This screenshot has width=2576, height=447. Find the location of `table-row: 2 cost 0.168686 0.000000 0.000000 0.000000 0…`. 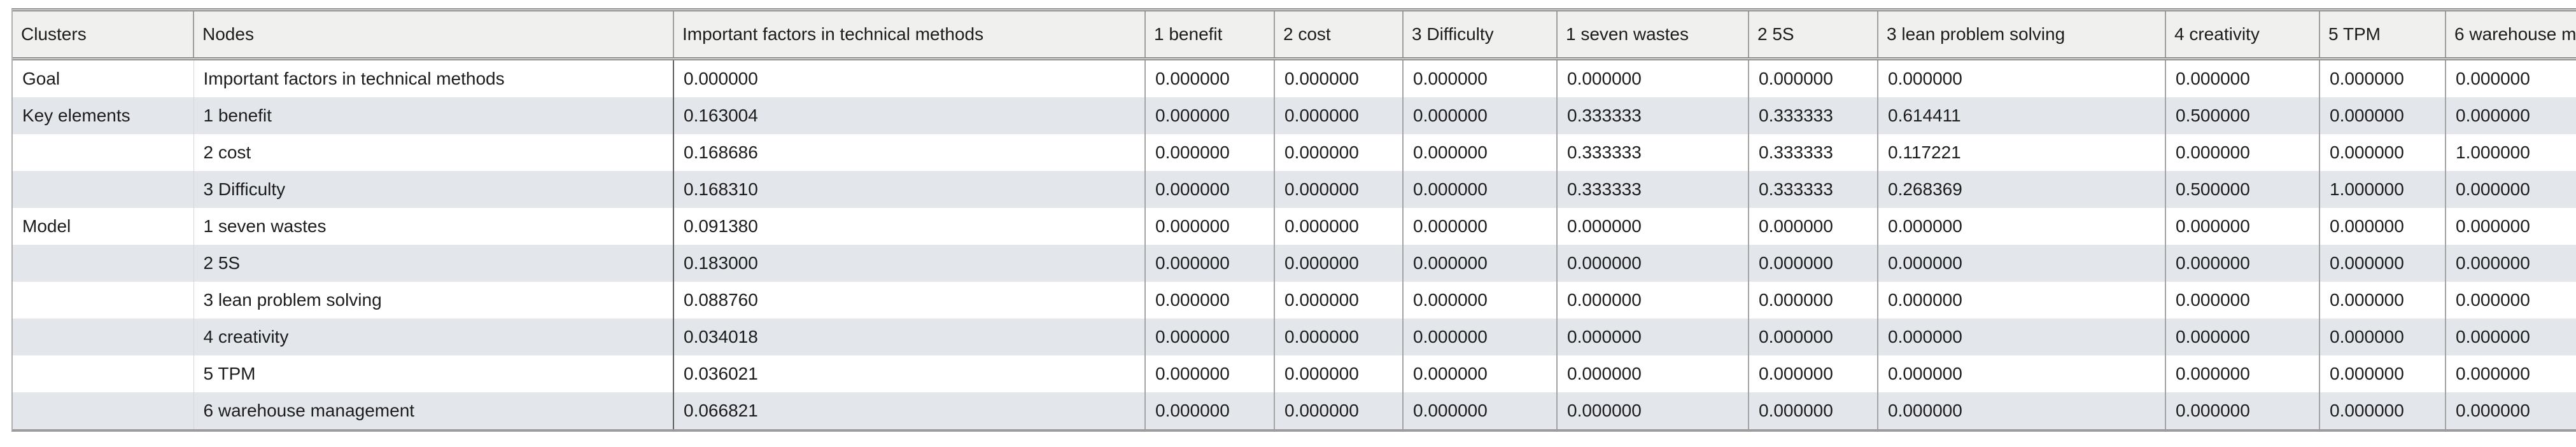

table-row: 2 cost 0.168686 0.000000 0.000000 0.000000 0… is located at coordinates (1295, 153).